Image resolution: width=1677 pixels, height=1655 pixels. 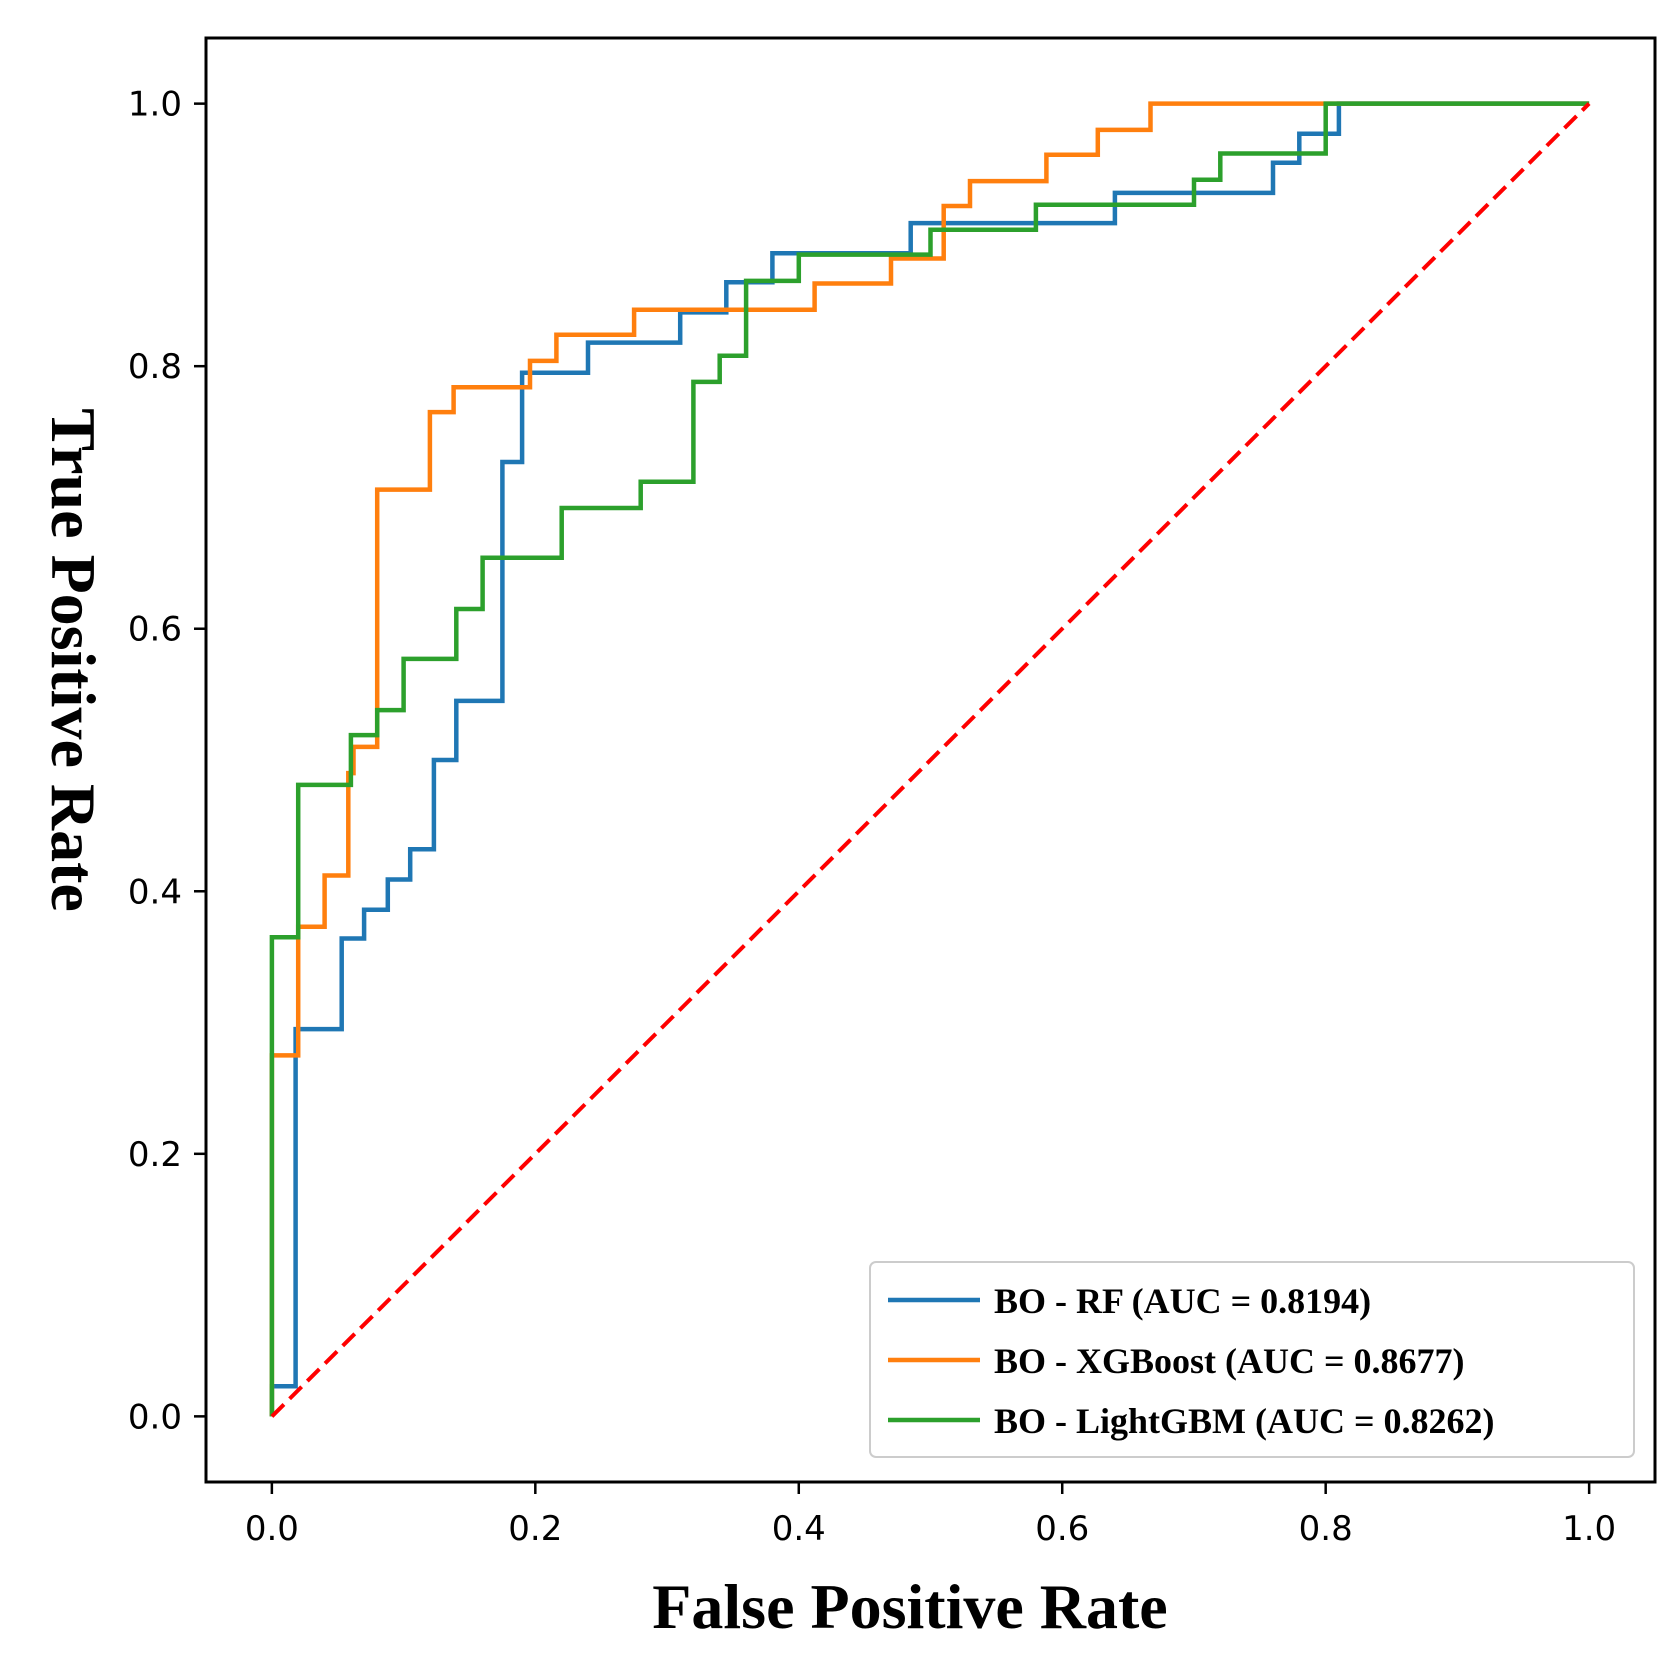 What do you see at coordinates (1182, 1301) in the screenshot?
I see `legend-label: BO - RF (AUC = 0.8194)` at bounding box center [1182, 1301].